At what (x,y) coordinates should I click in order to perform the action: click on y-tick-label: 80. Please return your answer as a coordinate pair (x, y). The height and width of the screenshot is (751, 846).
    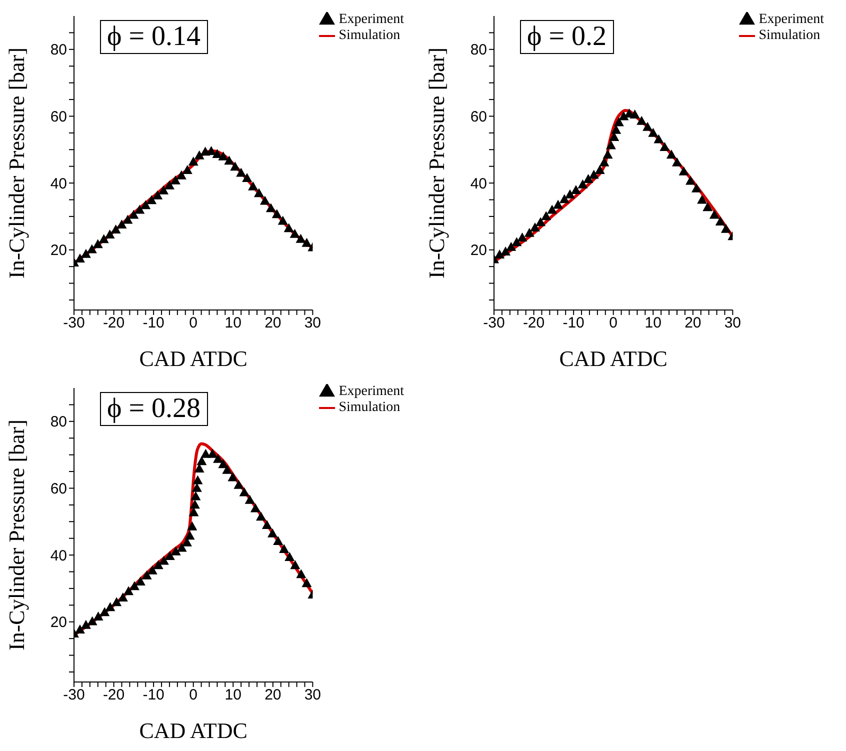
    Looking at the image, I should click on (58, 422).